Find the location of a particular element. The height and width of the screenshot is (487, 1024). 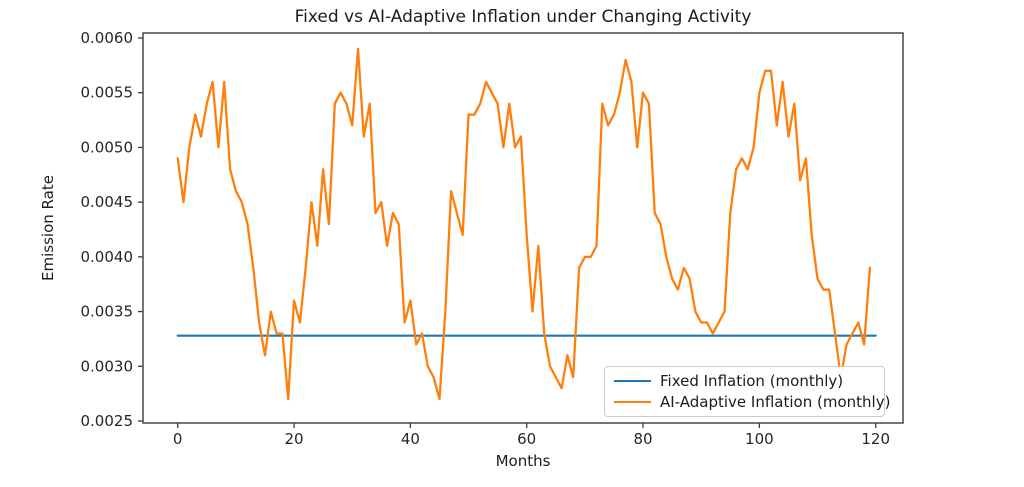

x-tick-label: 60 is located at coordinates (526, 439).